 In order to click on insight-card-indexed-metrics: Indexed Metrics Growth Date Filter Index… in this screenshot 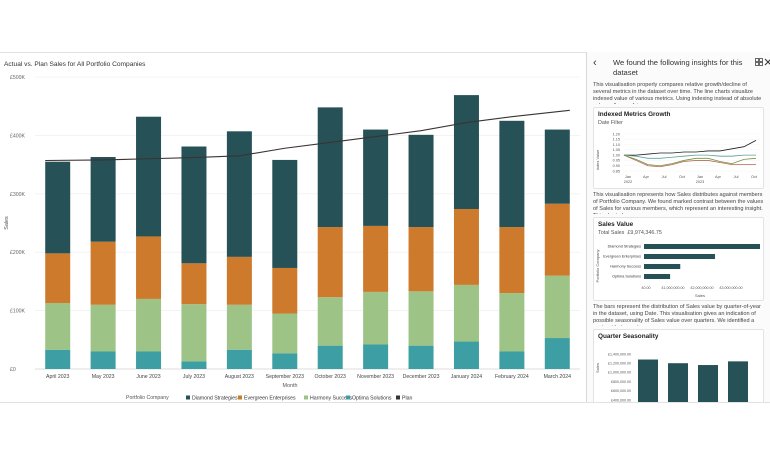, I will do `click(678, 148)`.